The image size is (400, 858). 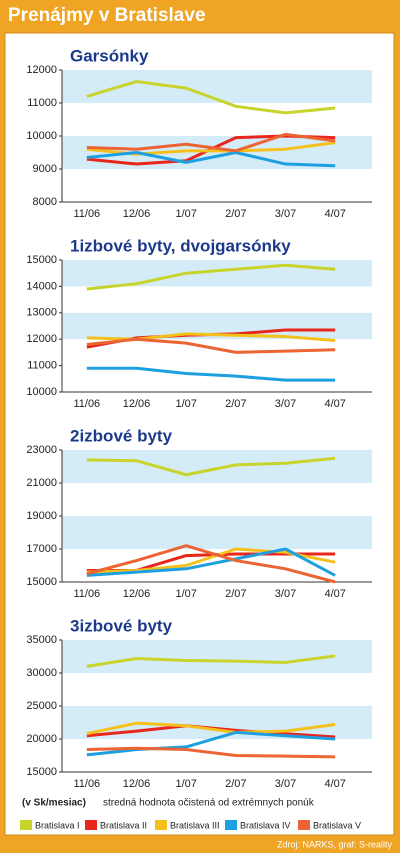 What do you see at coordinates (41, 483) in the screenshot?
I see `y-tick-label: 21000` at bounding box center [41, 483].